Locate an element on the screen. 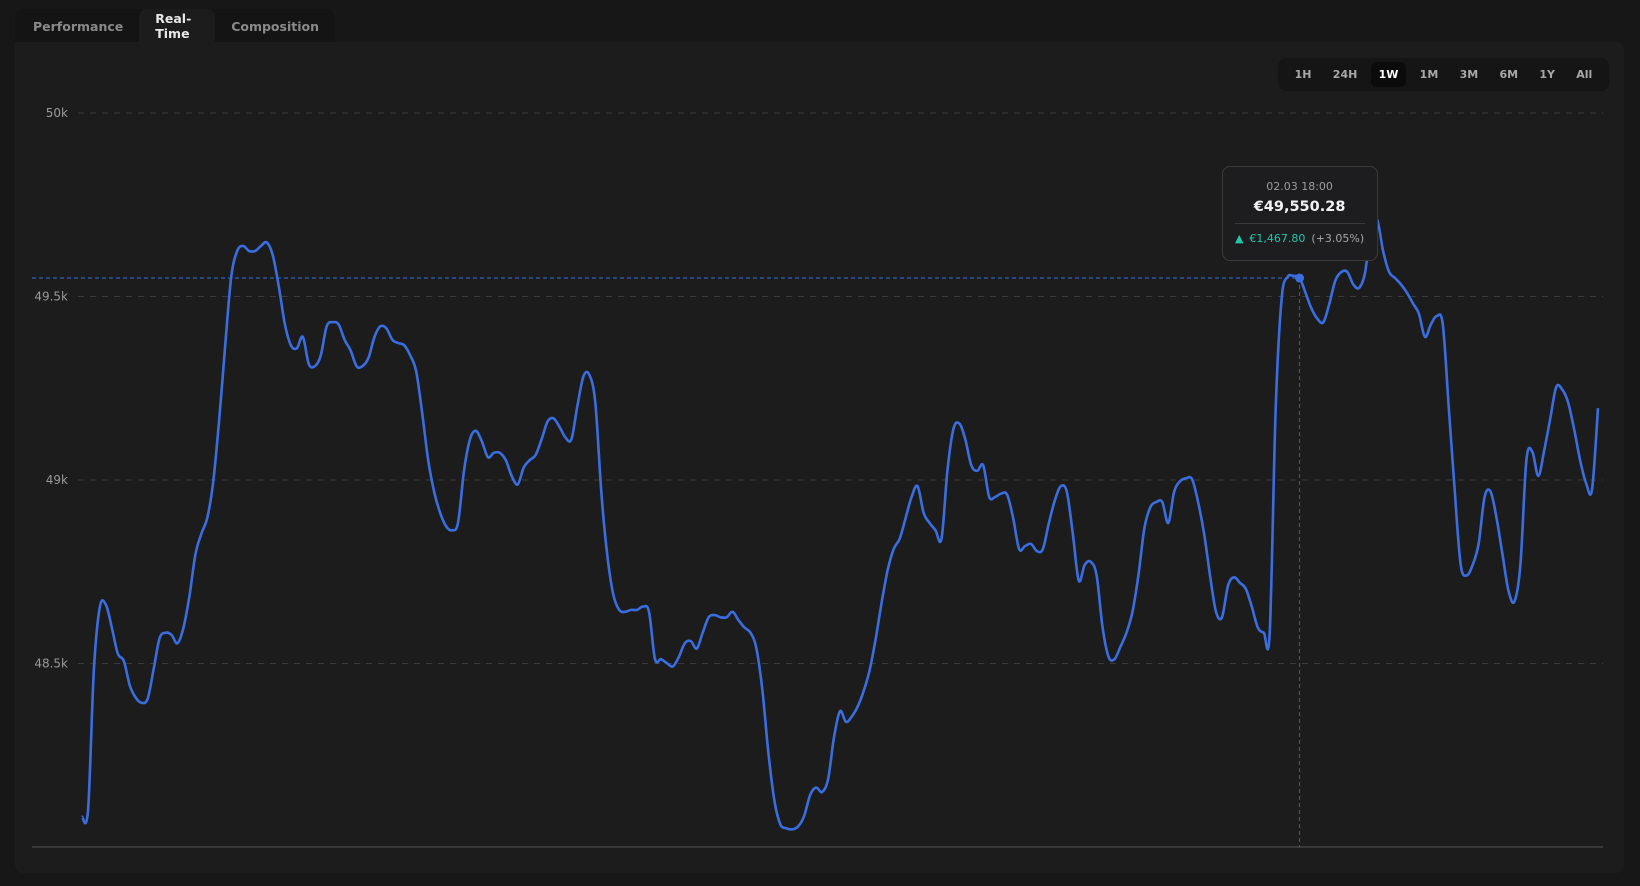 The height and width of the screenshot is (886, 1640). range-1w: 1W is located at coordinates (1388, 74).